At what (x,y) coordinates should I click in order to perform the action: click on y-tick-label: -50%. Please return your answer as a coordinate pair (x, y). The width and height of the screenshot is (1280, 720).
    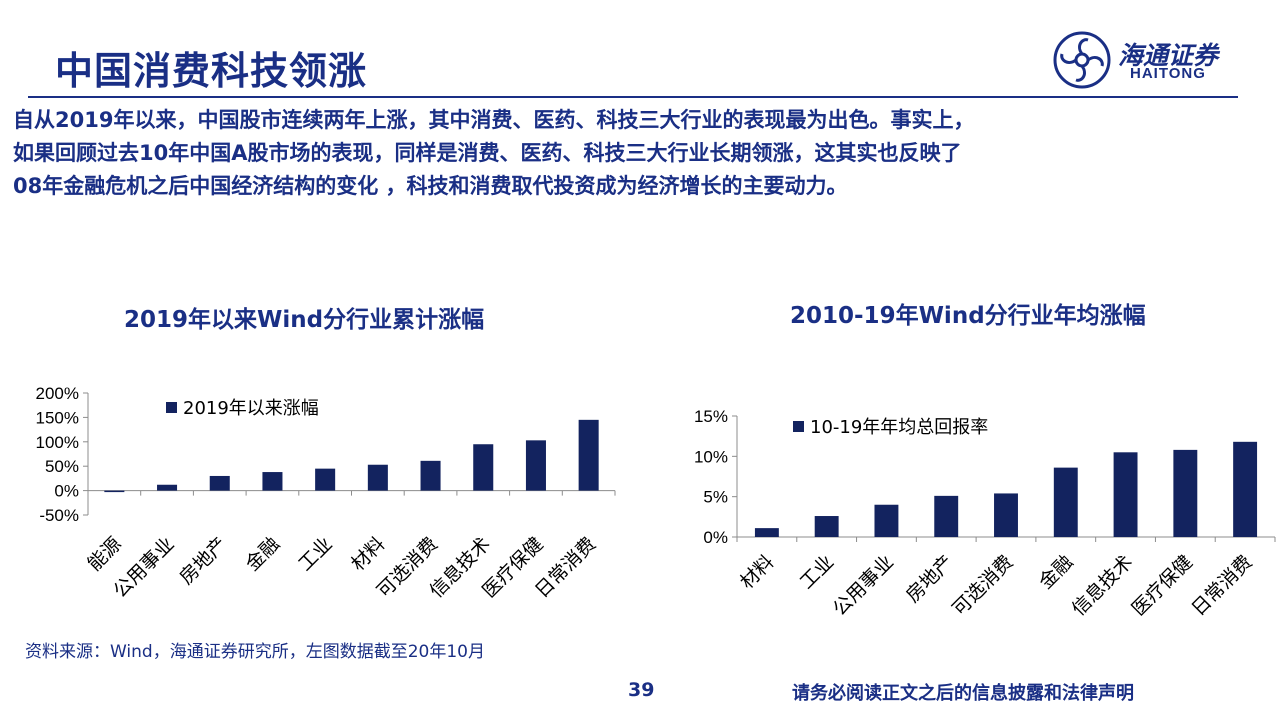
    Looking at the image, I should click on (59, 515).